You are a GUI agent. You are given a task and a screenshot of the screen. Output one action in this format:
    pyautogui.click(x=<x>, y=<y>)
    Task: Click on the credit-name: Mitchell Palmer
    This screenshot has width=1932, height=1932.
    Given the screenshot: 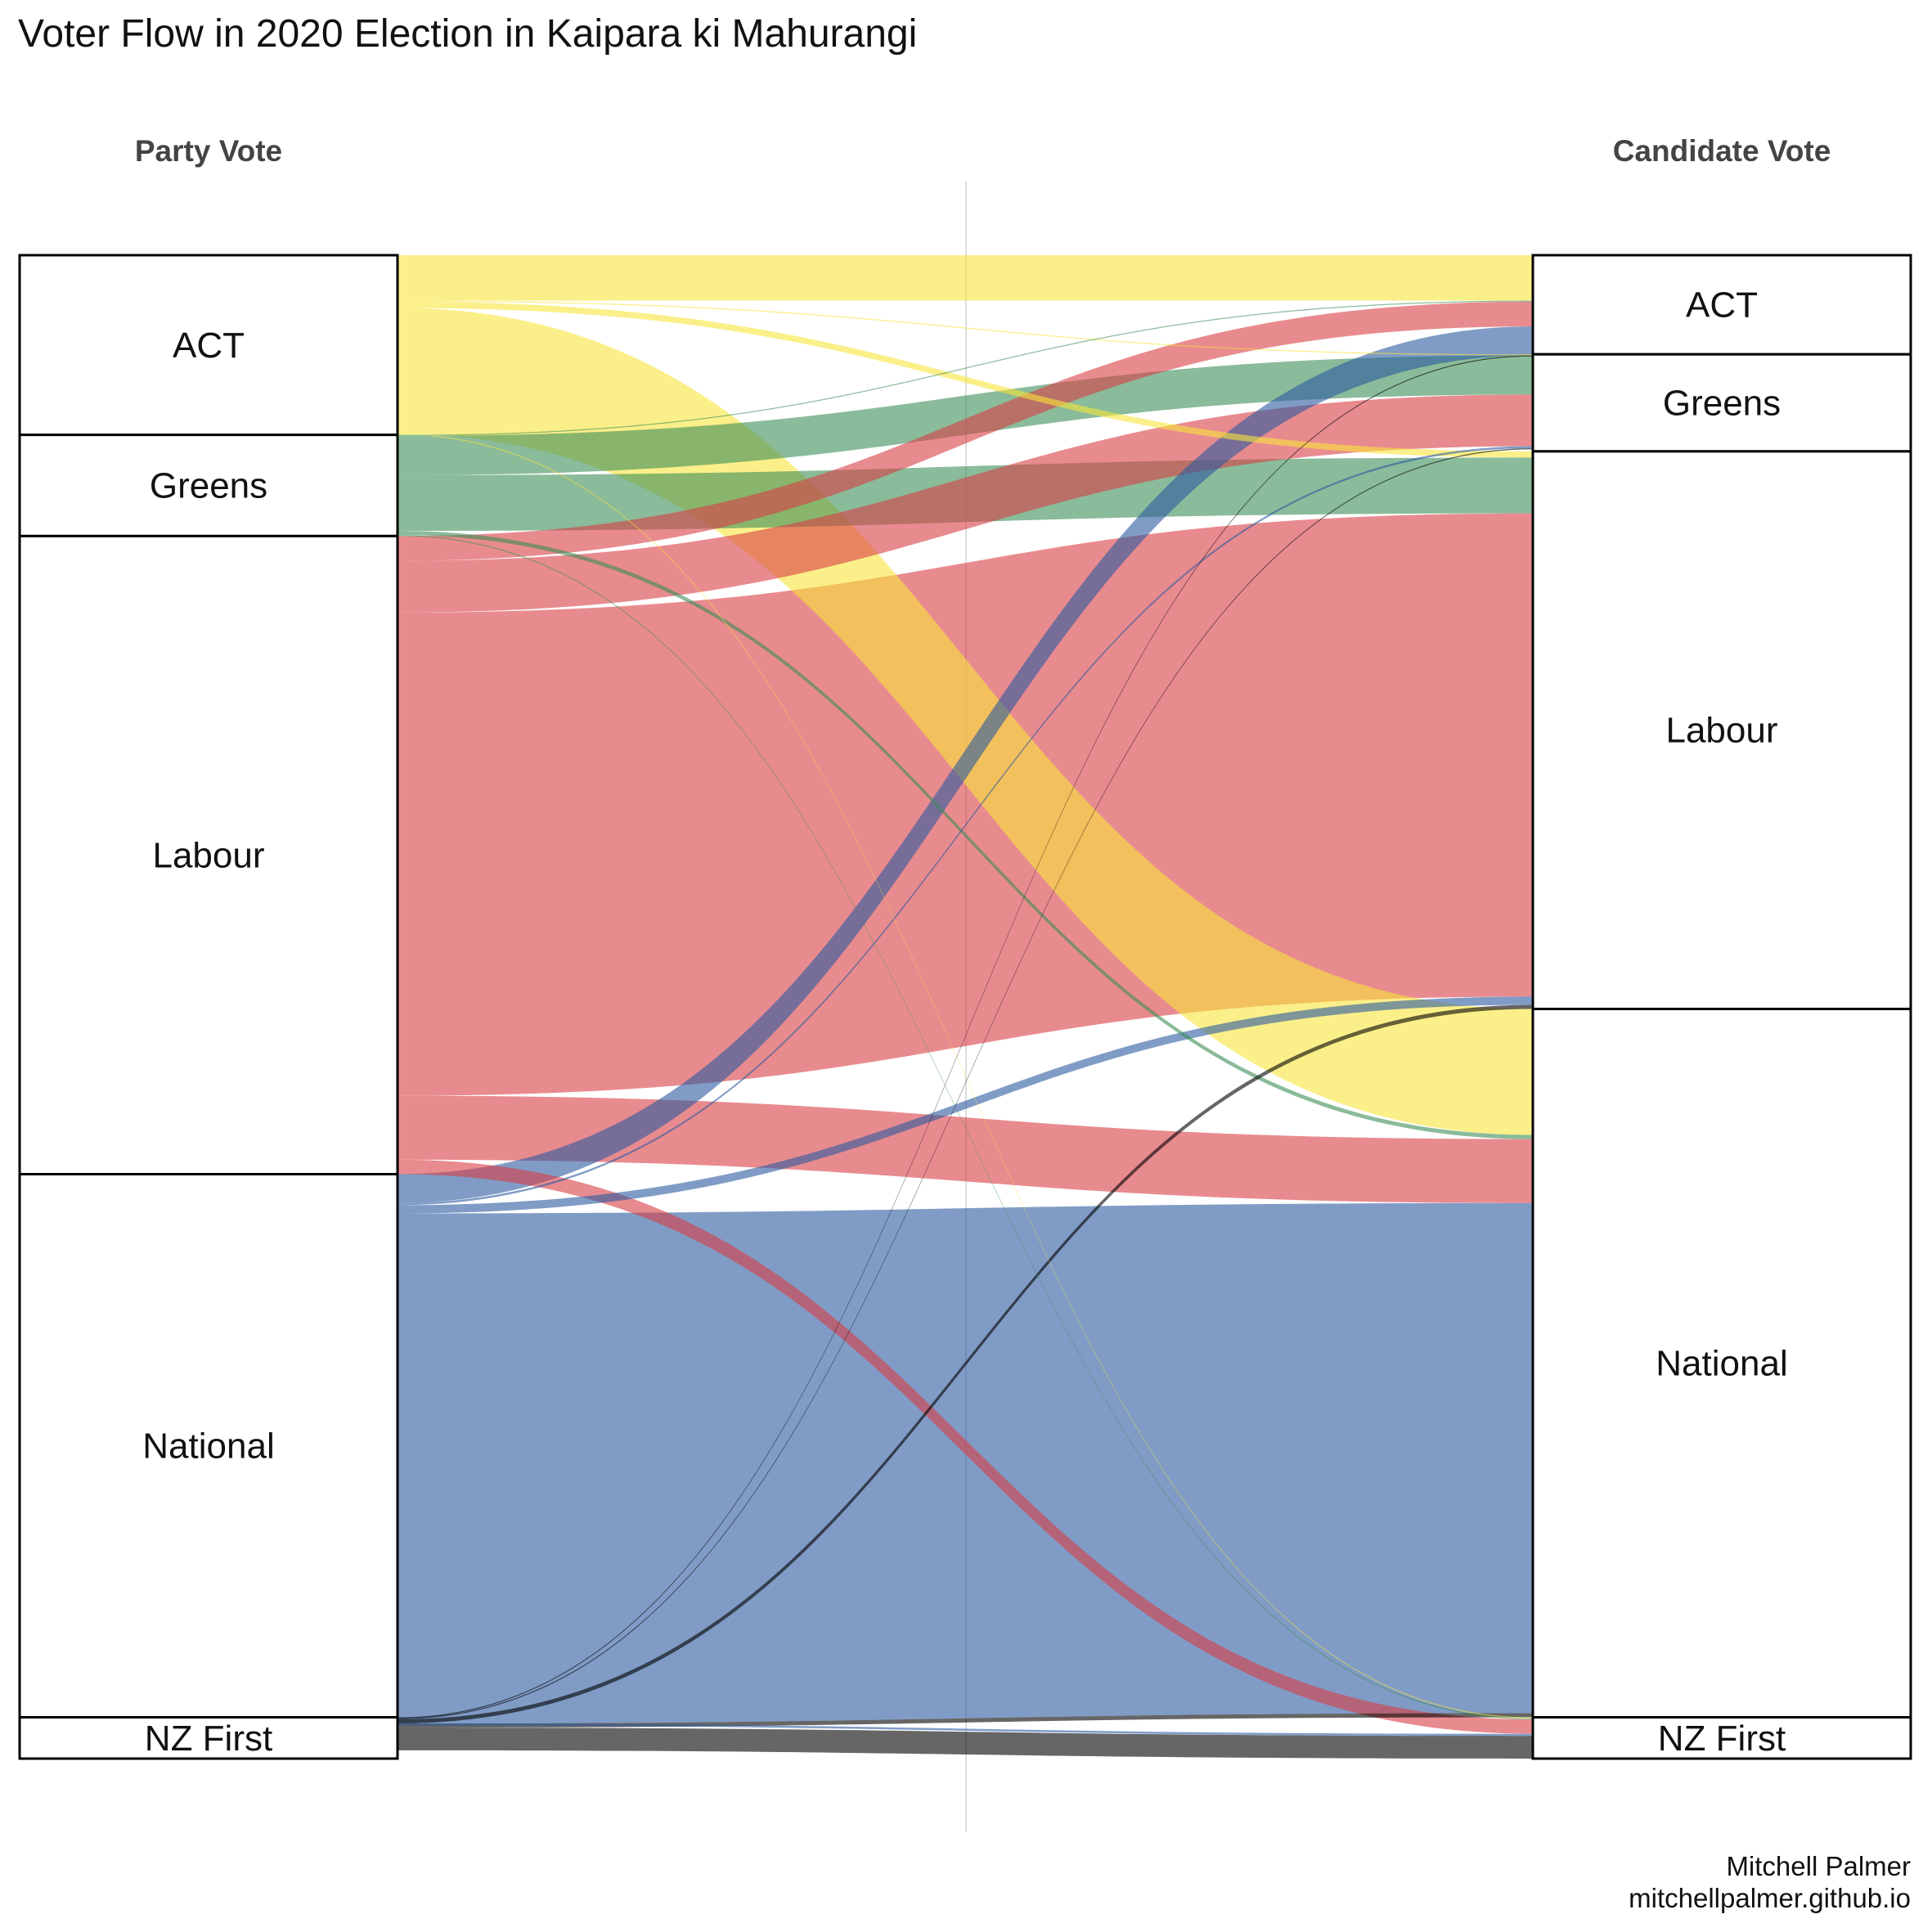 What is the action you would take?
    pyautogui.click(x=1819, y=1866)
    